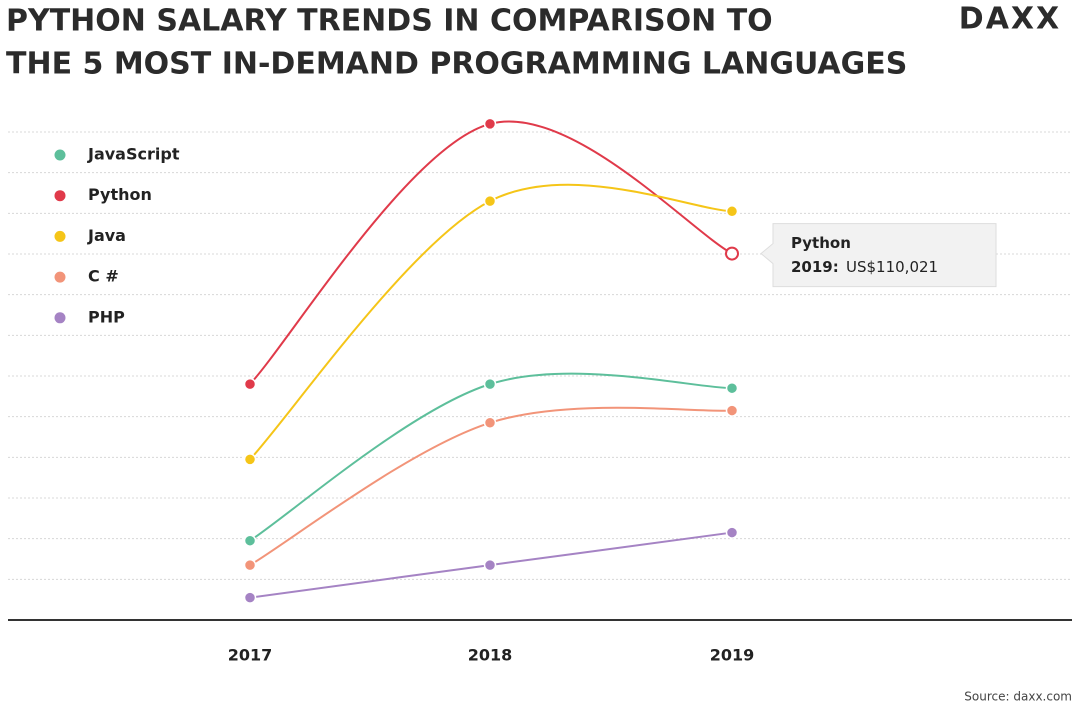 The image size is (1080, 708). What do you see at coordinates (732, 655) in the screenshot?
I see `x-tick-label: 2019` at bounding box center [732, 655].